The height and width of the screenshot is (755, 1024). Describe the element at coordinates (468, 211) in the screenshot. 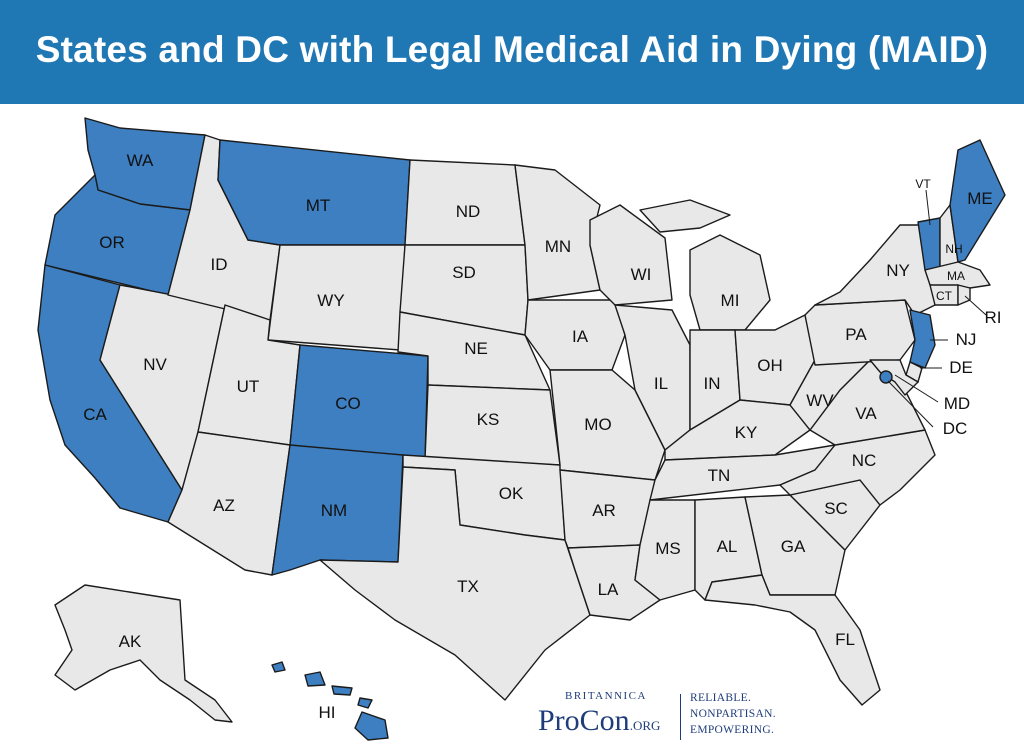

I see `label-nd: ND` at that location.